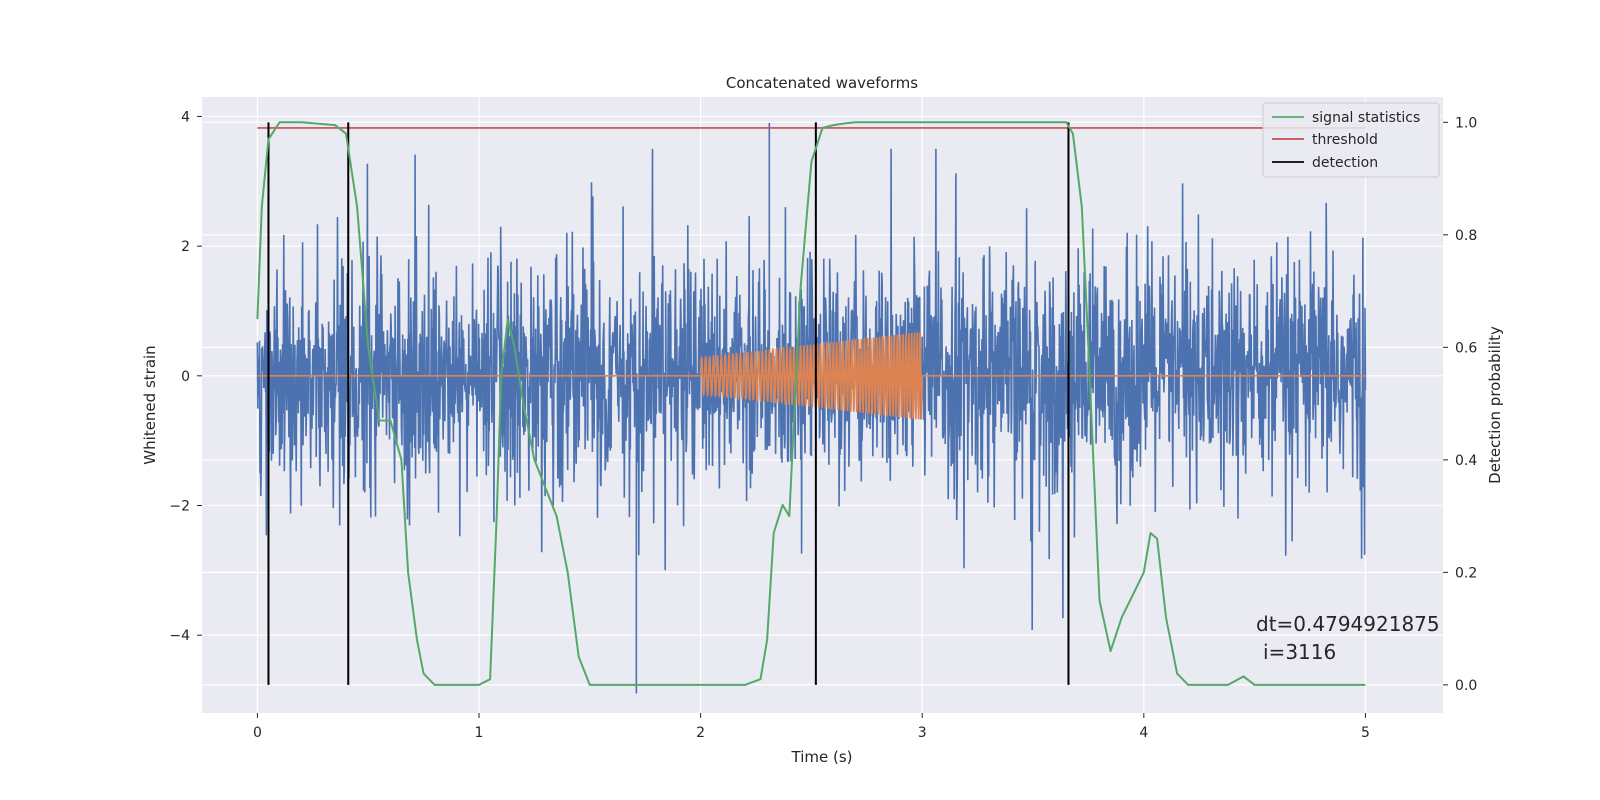 This screenshot has height=800, width=1600. What do you see at coordinates (479, 733) in the screenshot?
I see `x-tick-label: 1` at bounding box center [479, 733].